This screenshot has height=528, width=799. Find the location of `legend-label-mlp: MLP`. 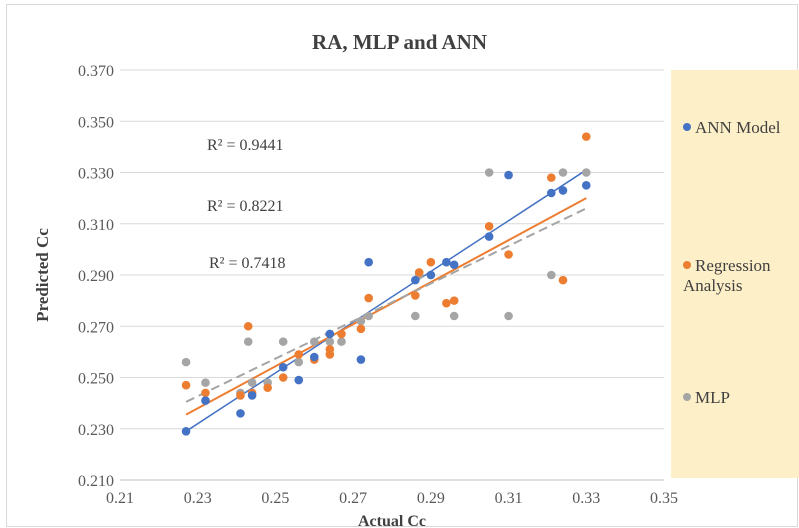

legend-label-mlp: MLP is located at coordinates (712, 397).